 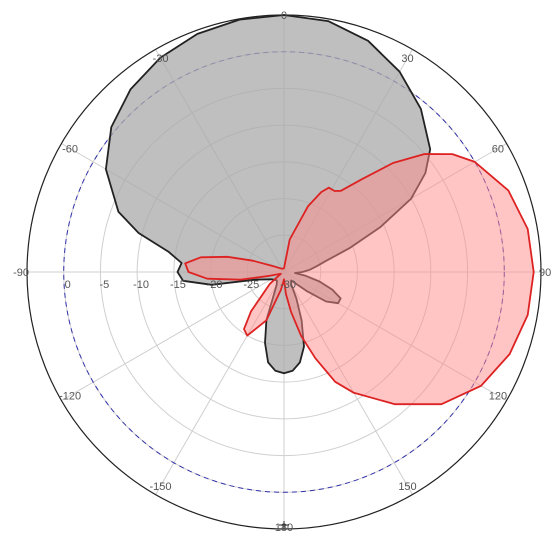 What do you see at coordinates (160, 487) in the screenshot?
I see `angle-tick-label: -150` at bounding box center [160, 487].